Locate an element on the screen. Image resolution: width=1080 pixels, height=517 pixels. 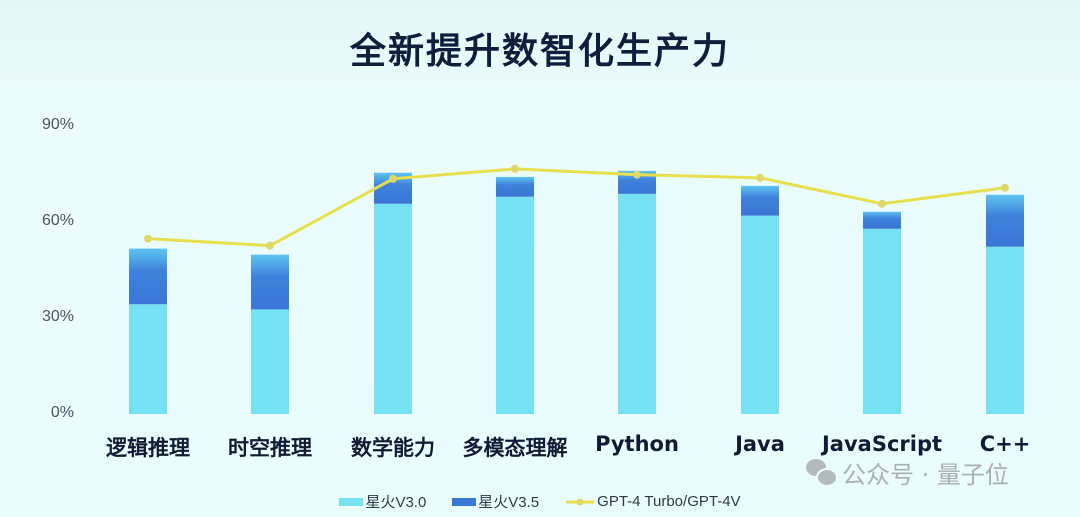
legend-item-v30: 星火V3.0 is located at coordinates (382, 501).